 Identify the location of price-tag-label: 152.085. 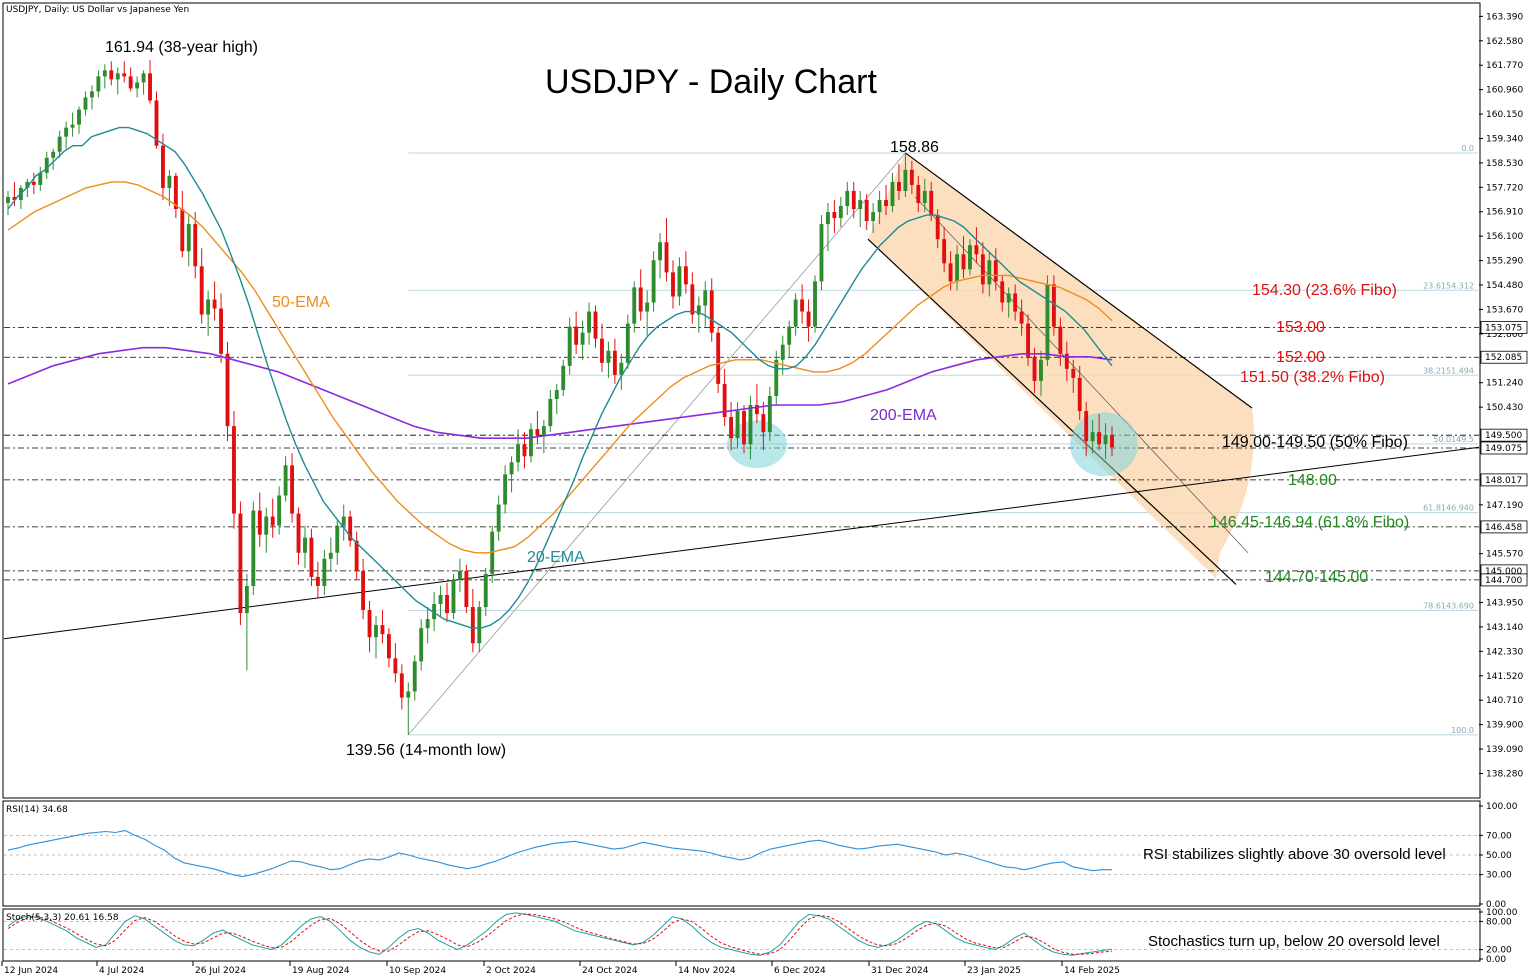
(1503, 358).